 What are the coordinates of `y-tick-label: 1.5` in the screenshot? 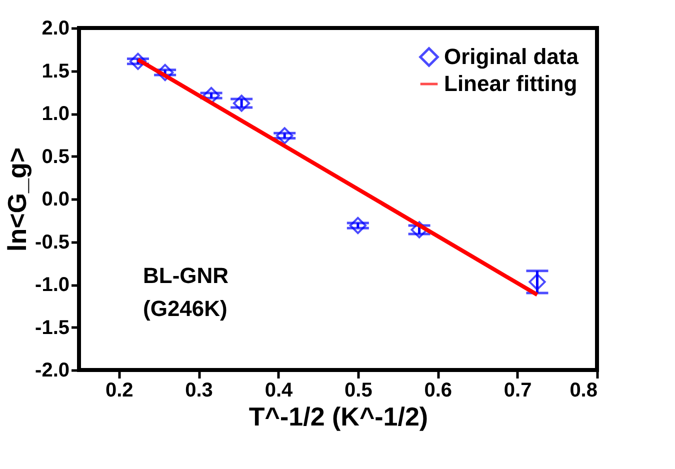 It's located at (56, 71).